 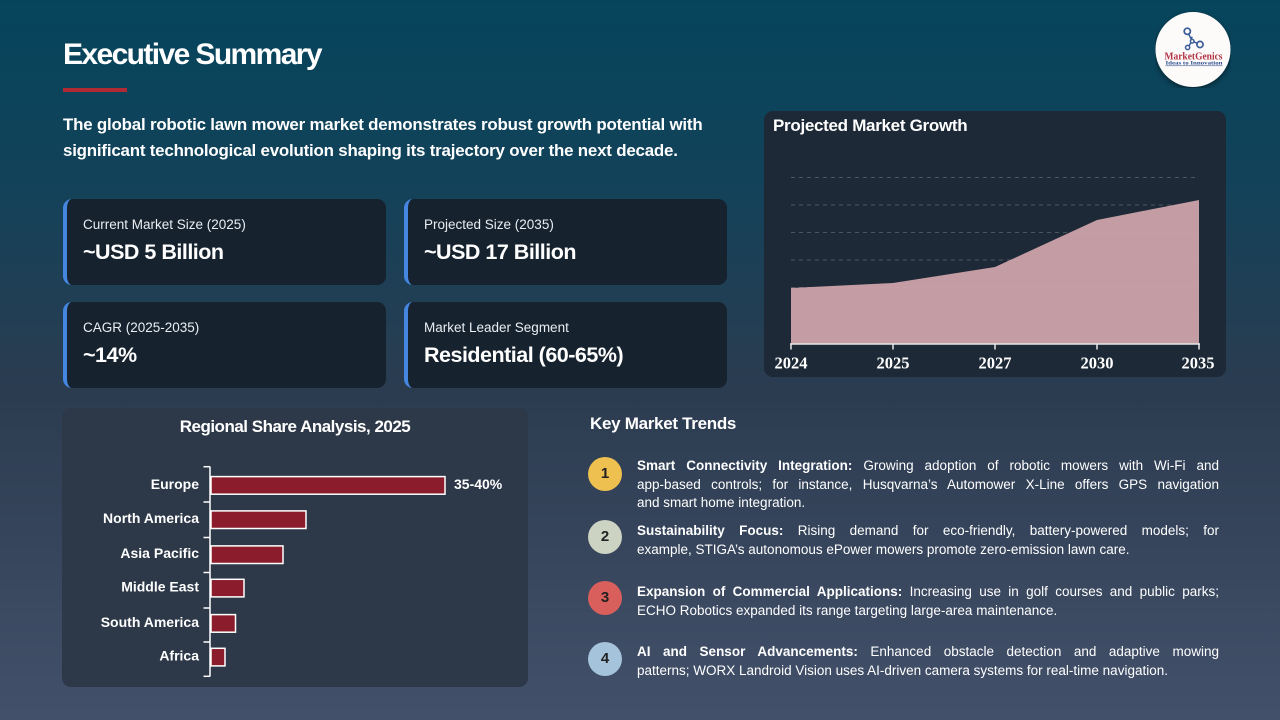 What do you see at coordinates (159, 553) in the screenshot?
I see `svg-text: Asia Pacific` at bounding box center [159, 553].